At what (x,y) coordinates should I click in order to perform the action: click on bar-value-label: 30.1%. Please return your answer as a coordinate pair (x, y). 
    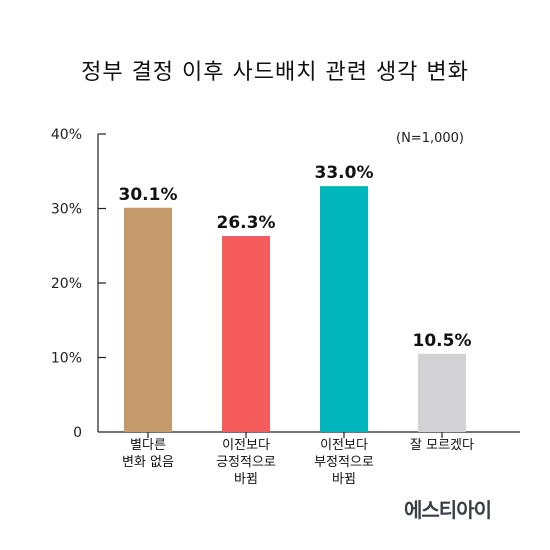
    Looking at the image, I should click on (148, 195).